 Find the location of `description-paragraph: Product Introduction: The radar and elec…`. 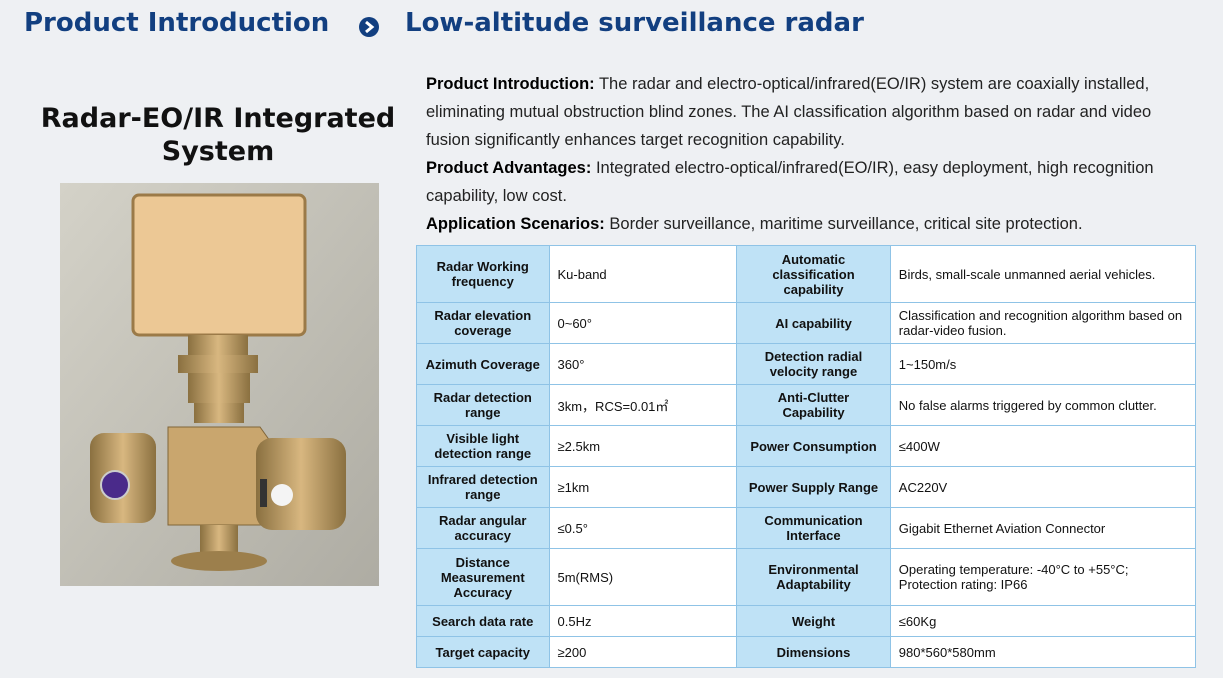

description-paragraph: Product Introduction: The radar and elec… is located at coordinates (811, 112).